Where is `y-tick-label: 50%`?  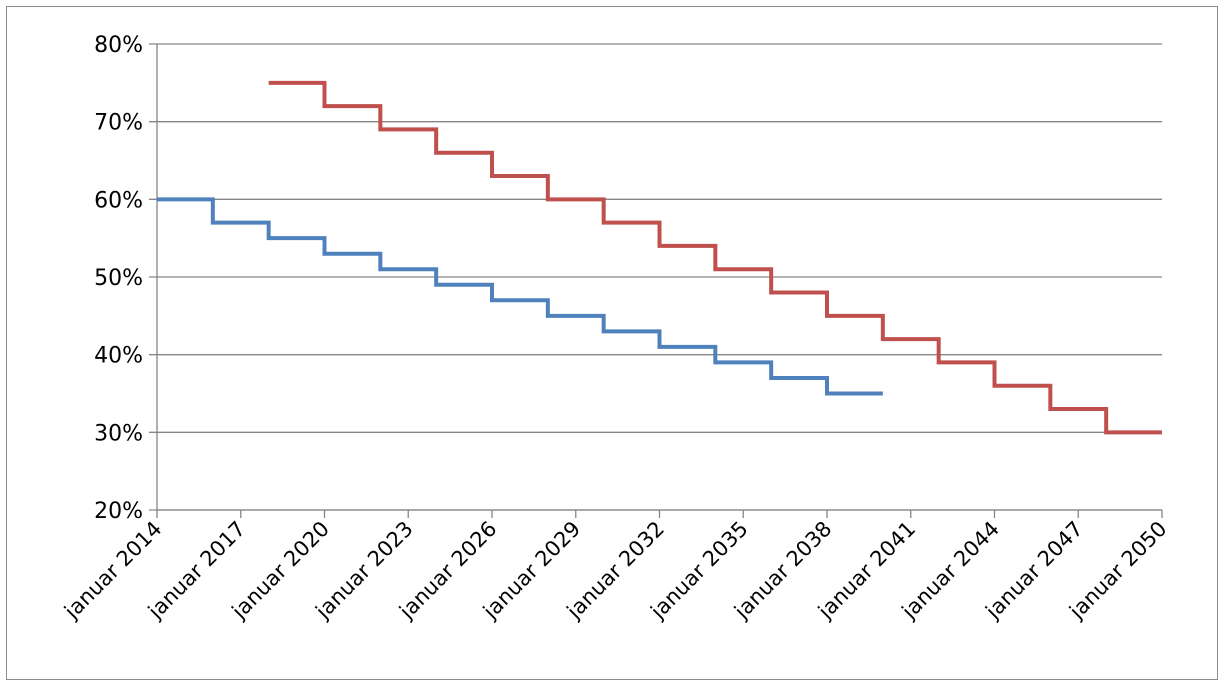
y-tick-label: 50% is located at coordinates (118, 278).